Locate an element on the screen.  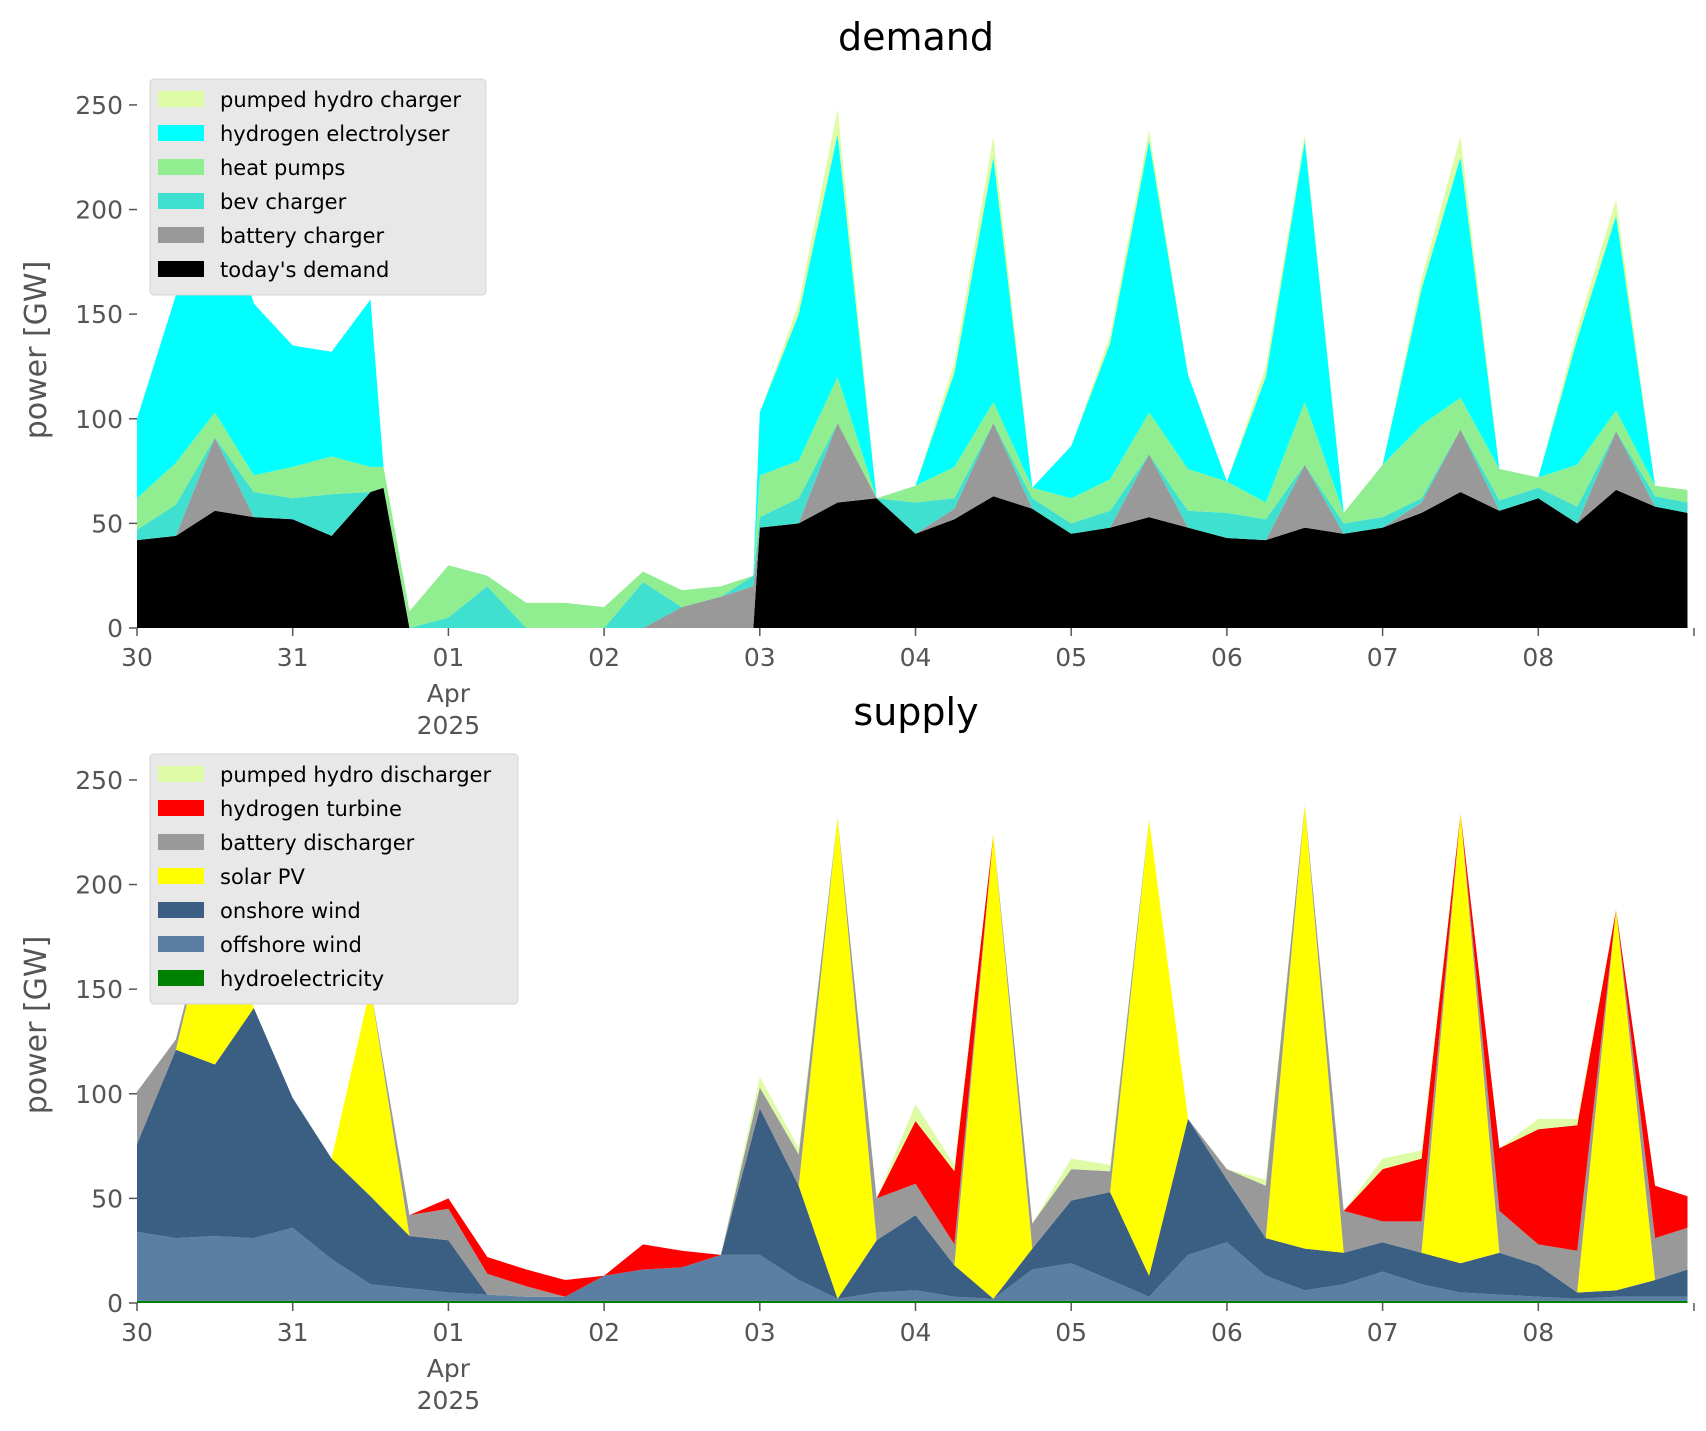
legend-entry-onshore-wind: onshore wind is located at coordinates (259, 911).